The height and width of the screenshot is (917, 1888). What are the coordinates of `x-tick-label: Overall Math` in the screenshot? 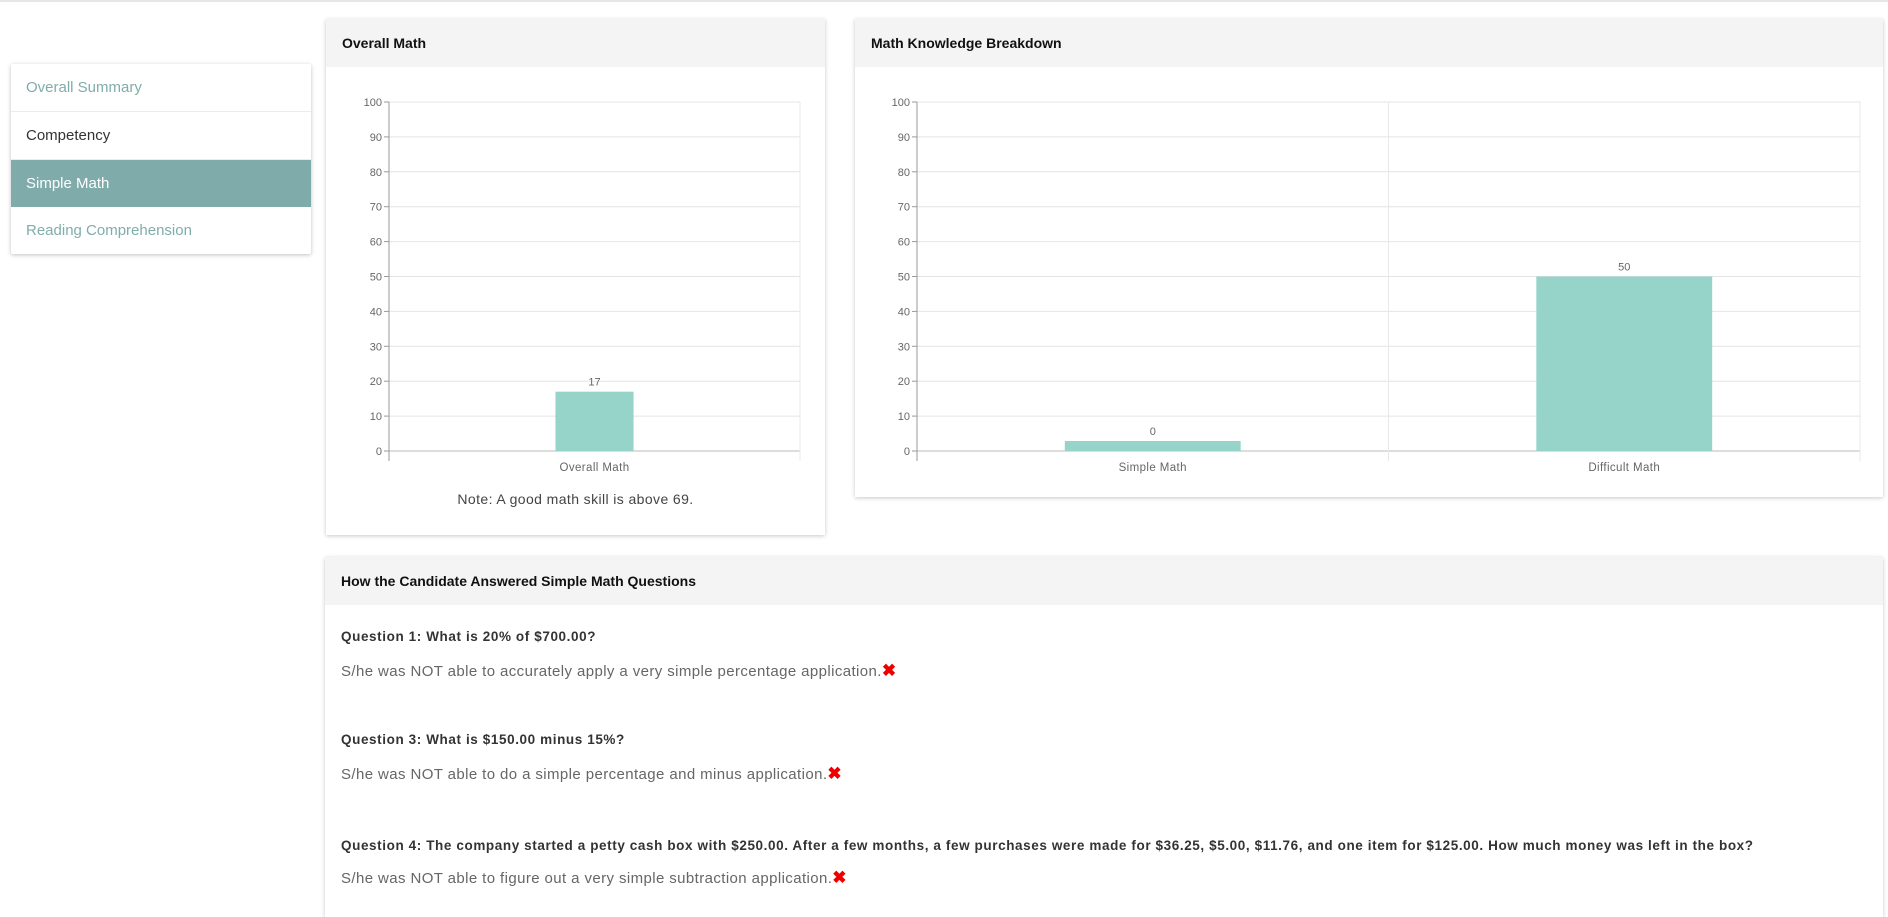 It's located at (595, 468).